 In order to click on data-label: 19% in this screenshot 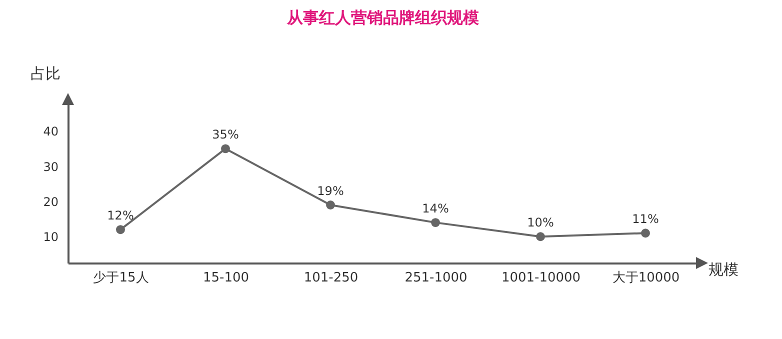, I will do `click(330, 191)`.